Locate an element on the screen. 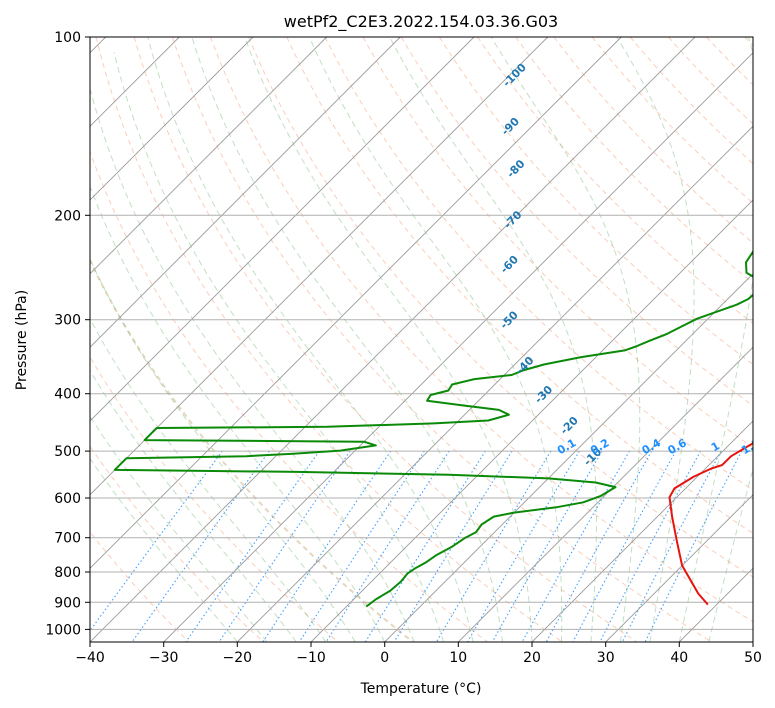  x-tick-label: 10 is located at coordinates (458, 658).